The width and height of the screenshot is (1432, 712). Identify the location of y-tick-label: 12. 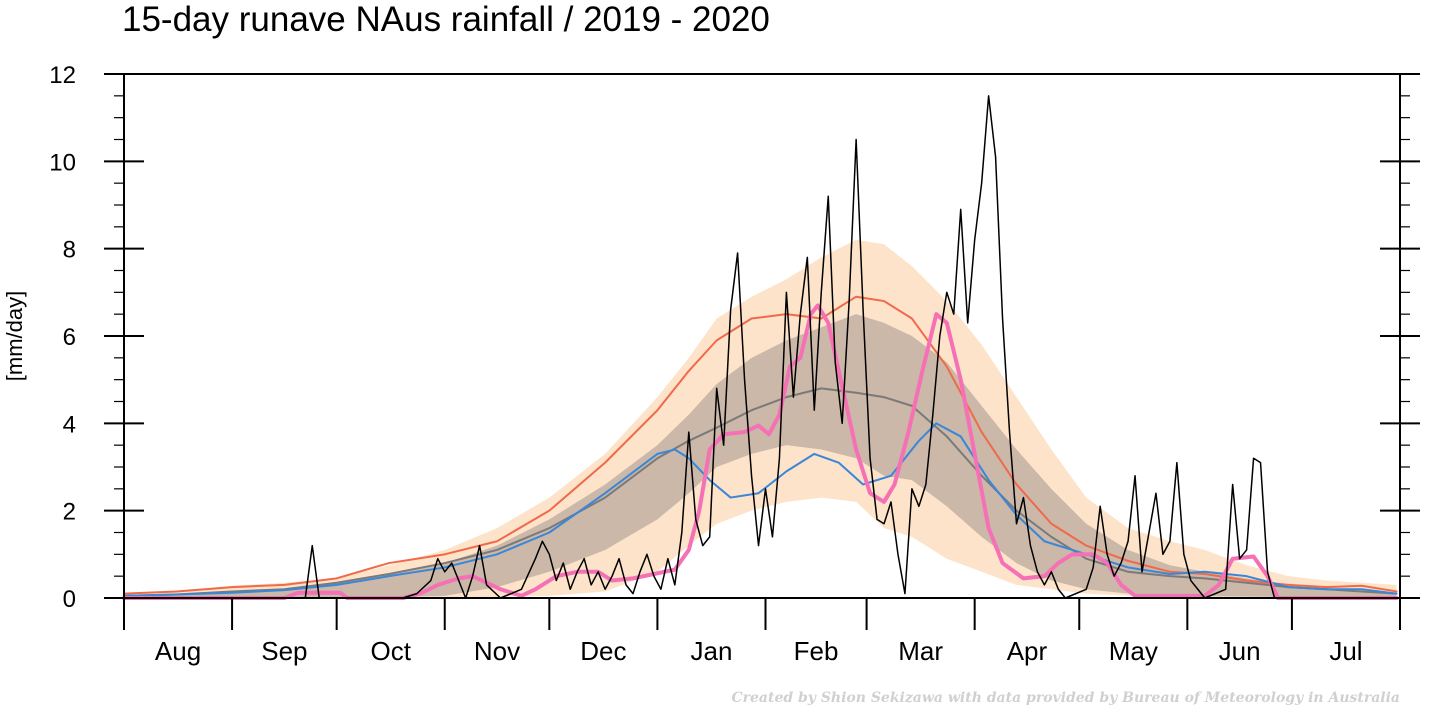
(62, 75).